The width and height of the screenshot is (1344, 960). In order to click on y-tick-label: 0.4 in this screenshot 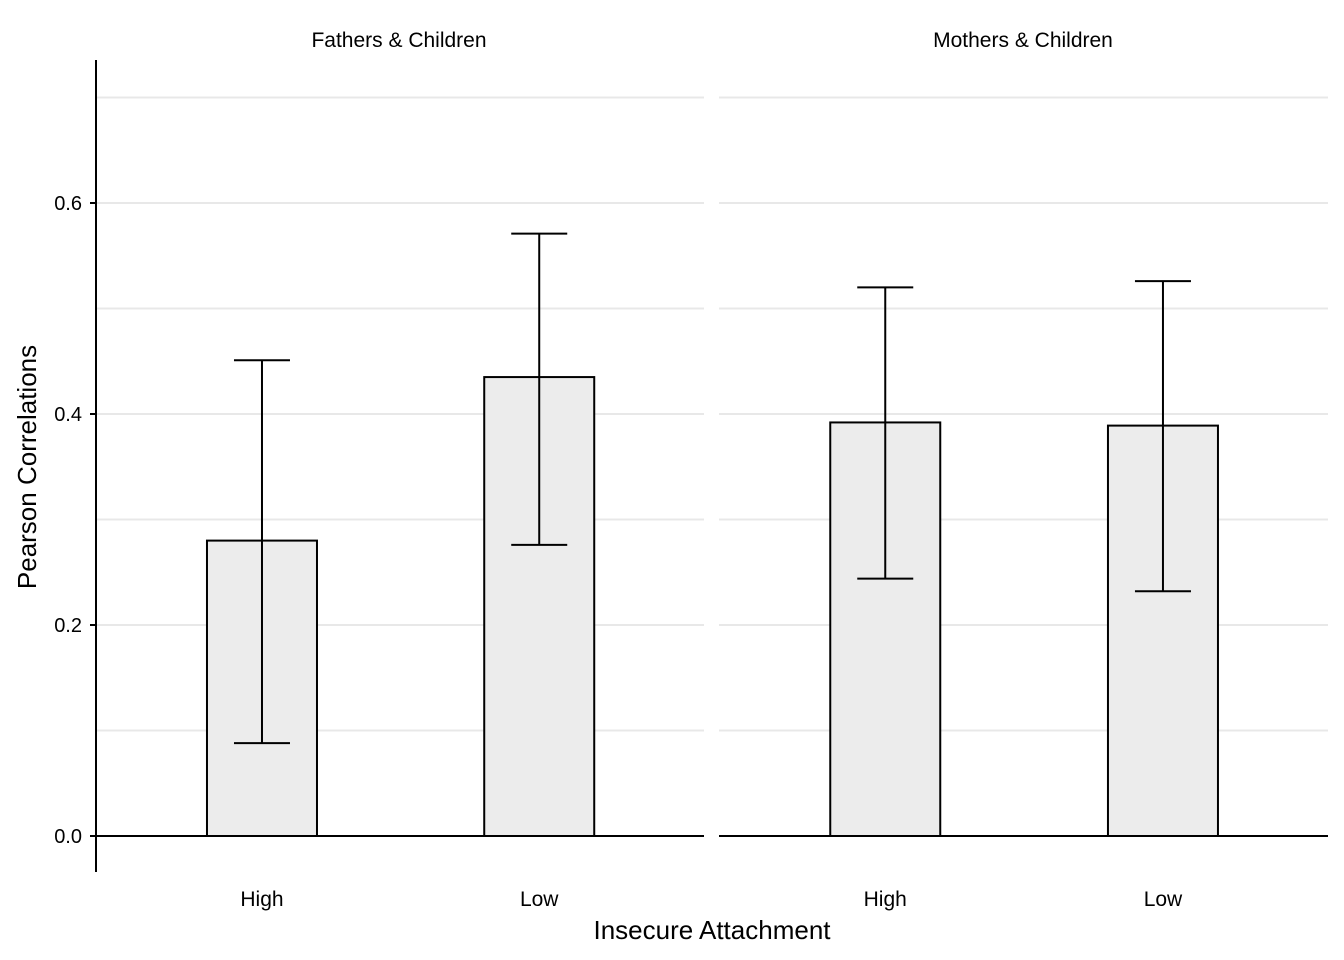, I will do `click(68, 415)`.